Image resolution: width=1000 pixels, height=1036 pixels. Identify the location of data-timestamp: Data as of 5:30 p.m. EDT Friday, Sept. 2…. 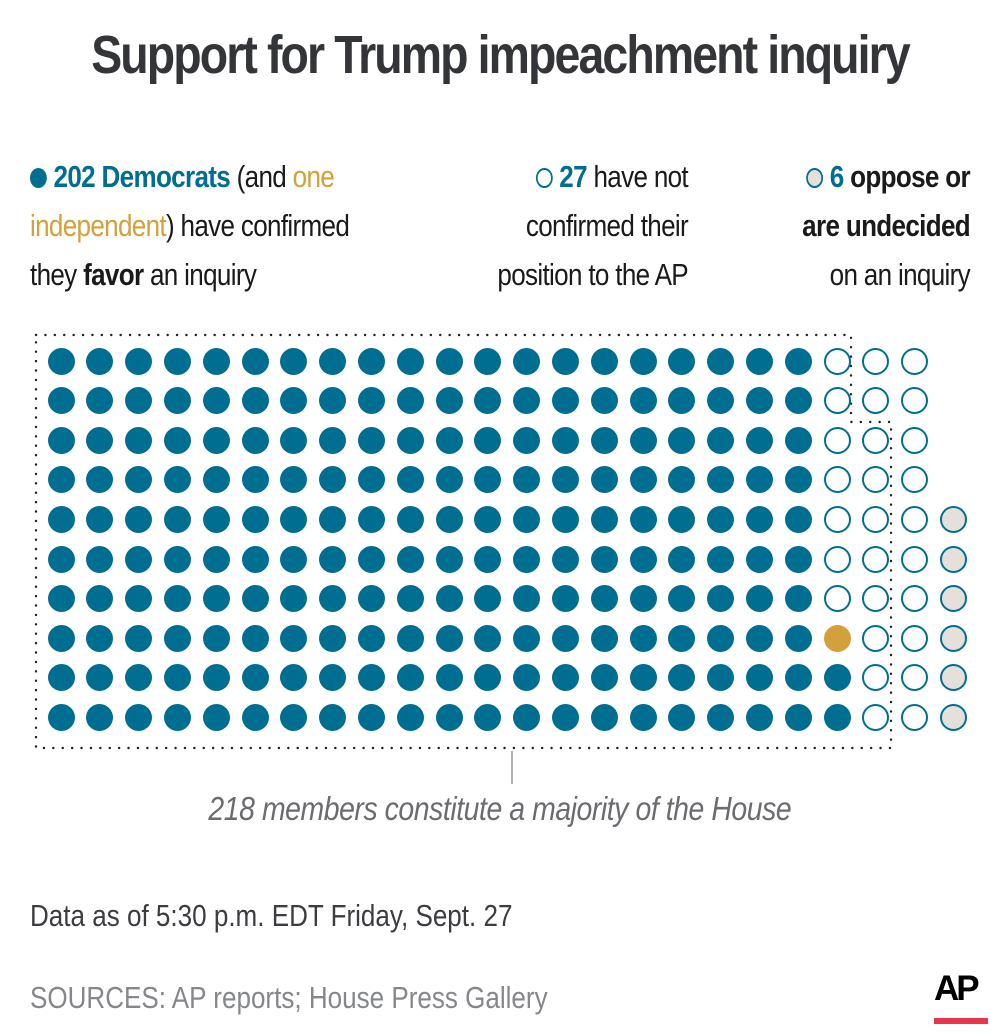
(271, 915).